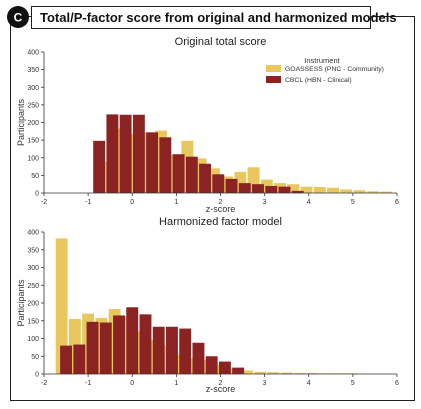  I want to click on chart-title: Original total score, so click(221, 42).